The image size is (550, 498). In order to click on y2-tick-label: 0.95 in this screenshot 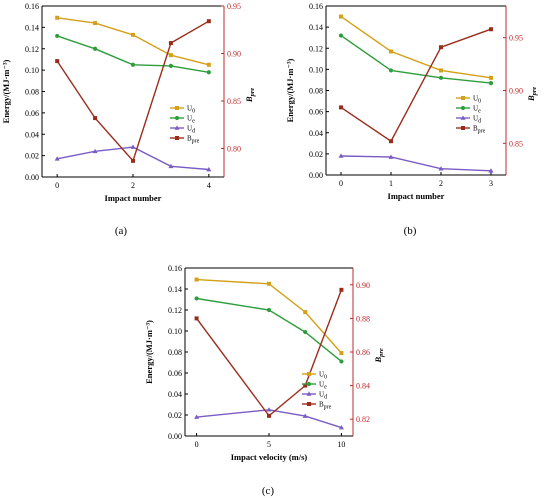, I will do `click(516, 38)`.